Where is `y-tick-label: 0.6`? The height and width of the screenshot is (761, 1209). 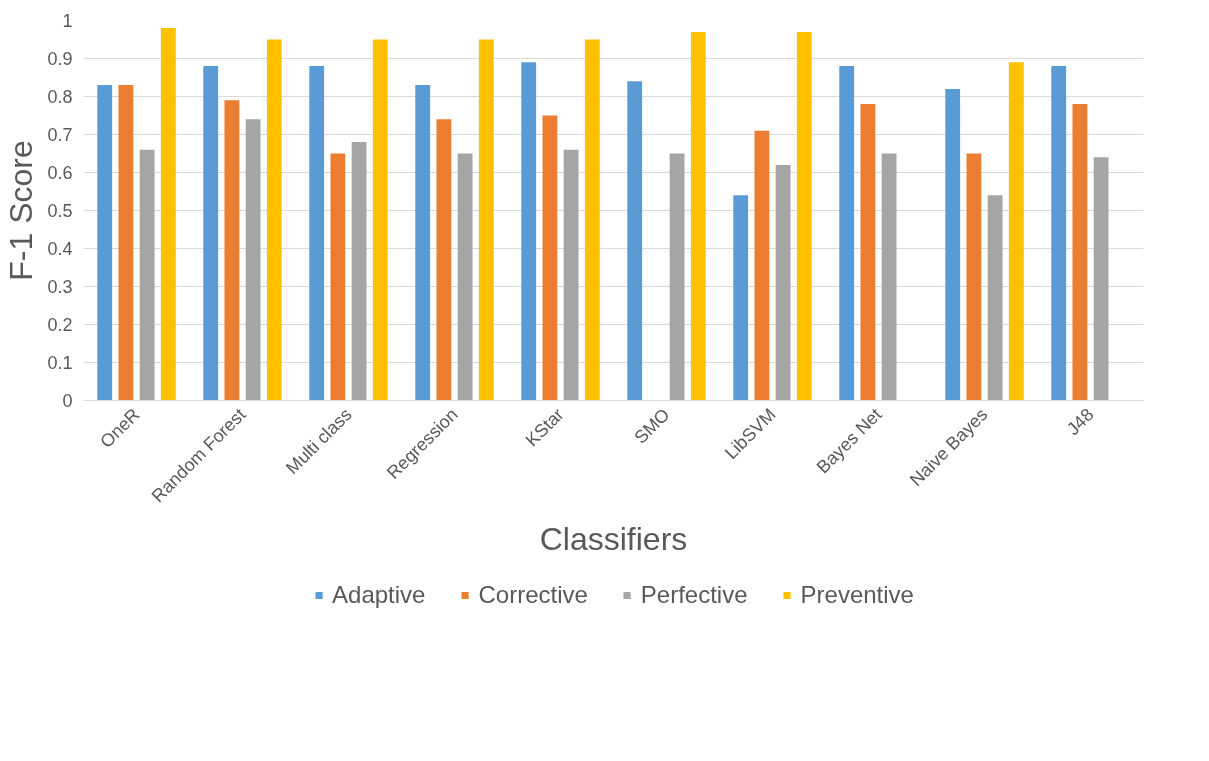
y-tick-label: 0.6 is located at coordinates (60, 173).